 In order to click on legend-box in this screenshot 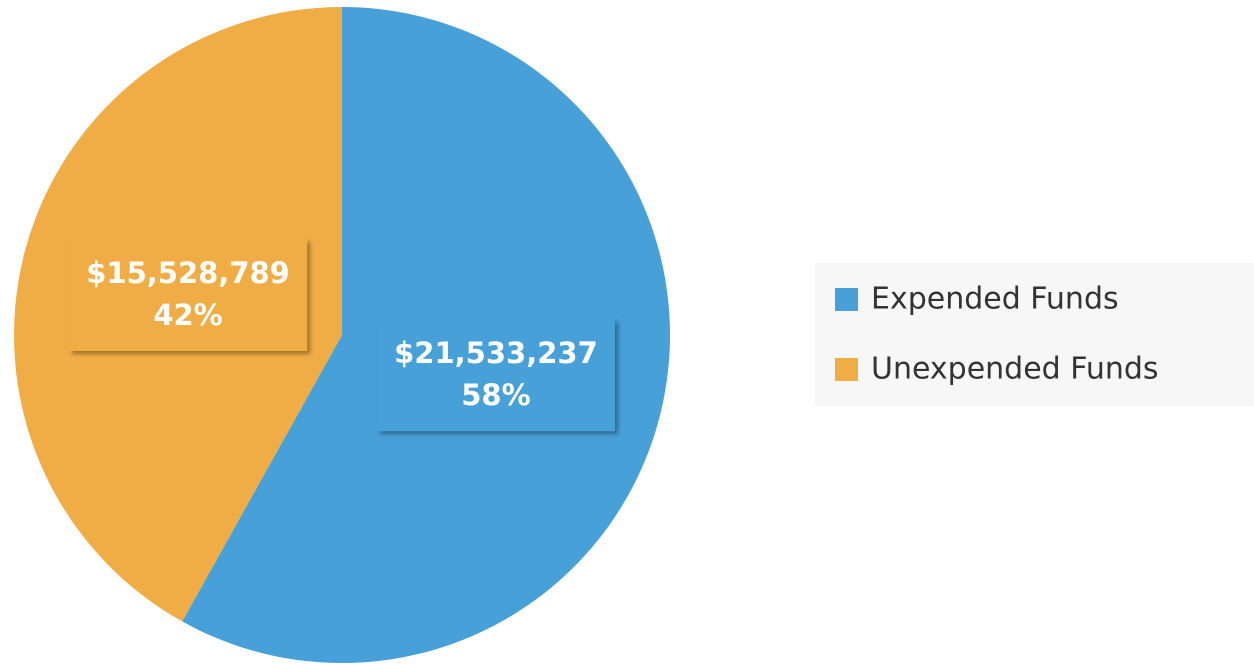, I will do `click(1034, 334)`.